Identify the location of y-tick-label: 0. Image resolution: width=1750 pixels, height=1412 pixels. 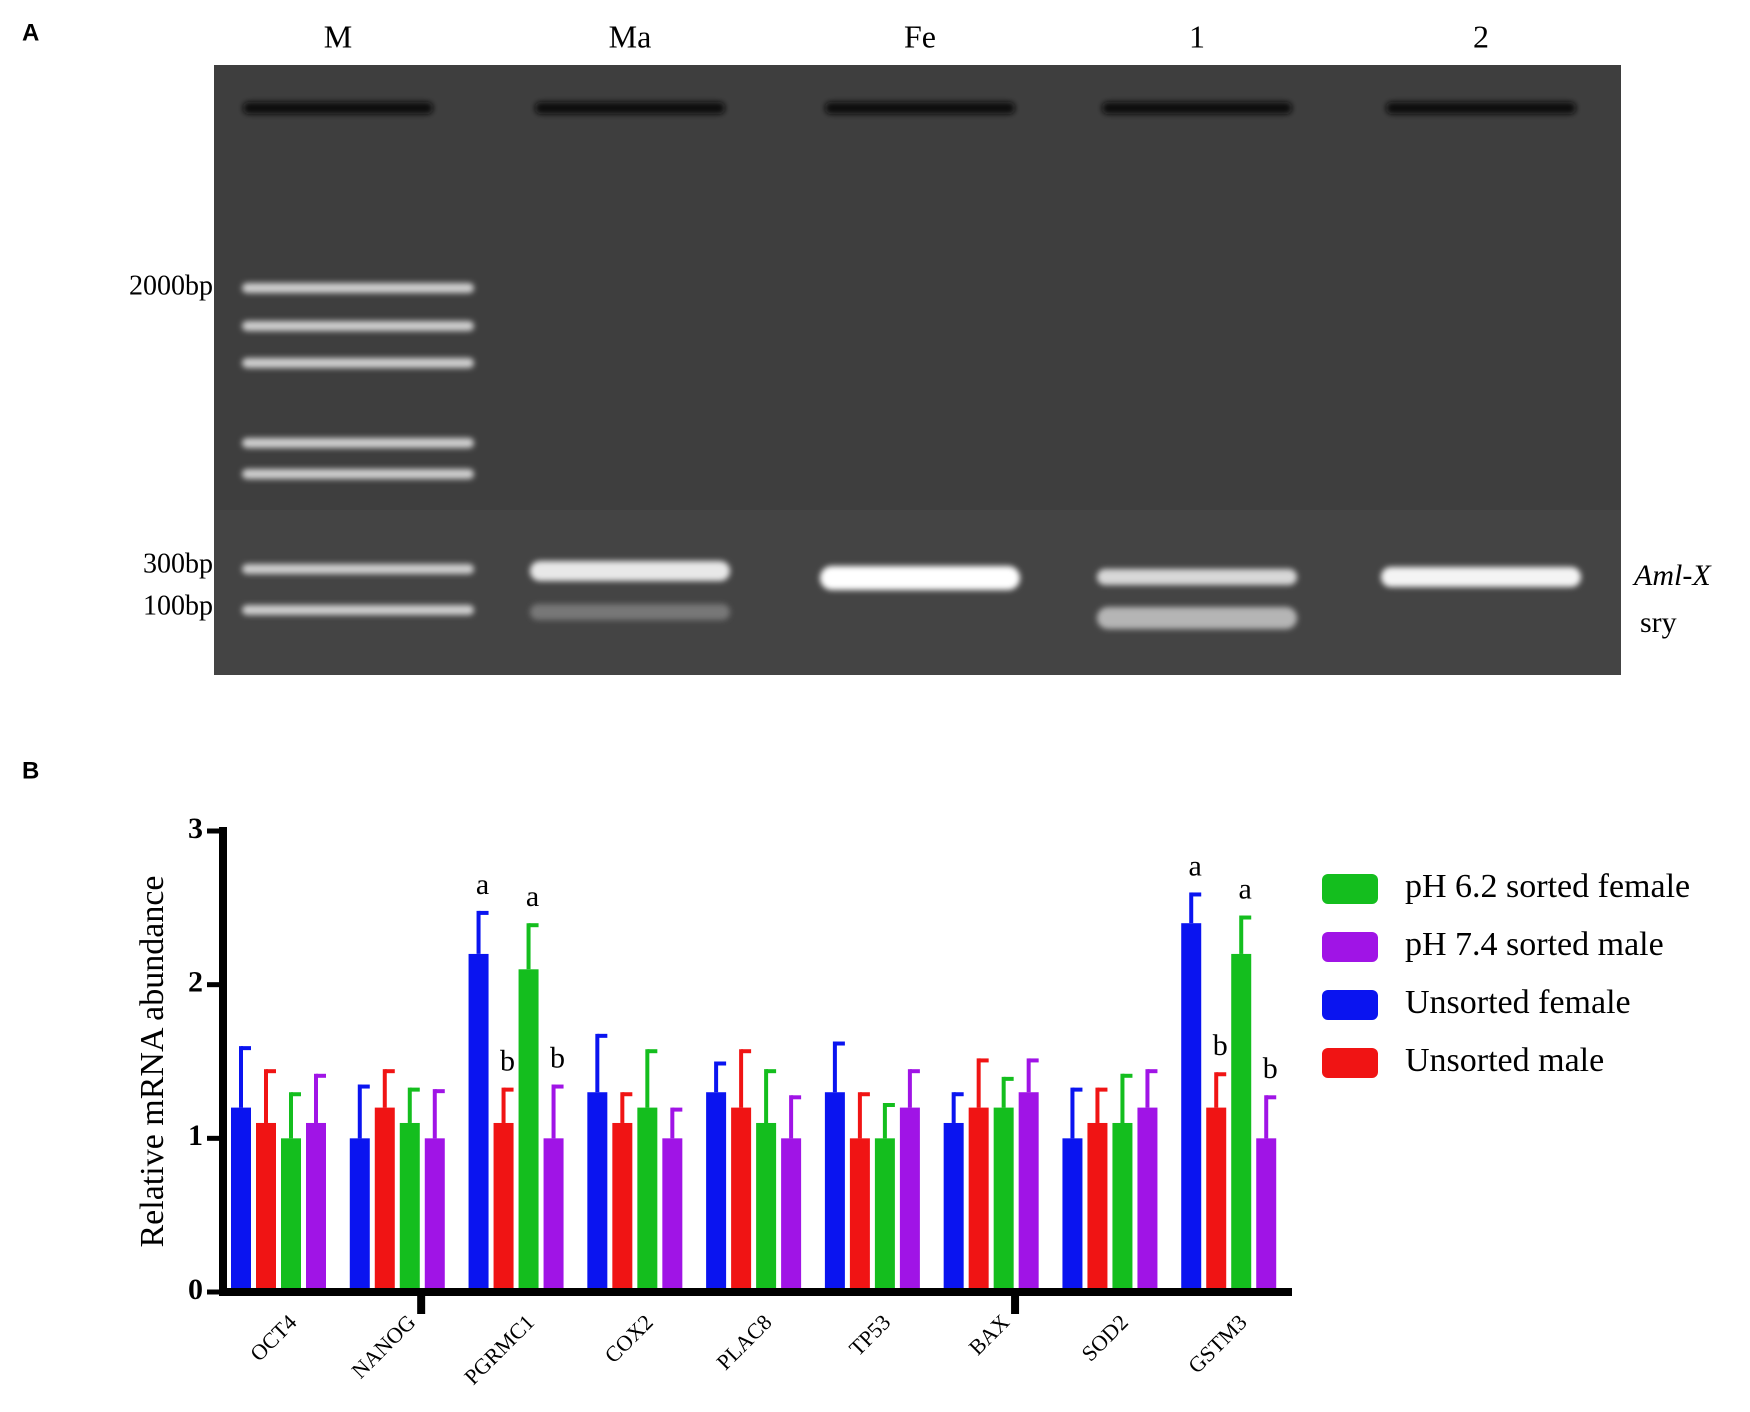
(195, 1289).